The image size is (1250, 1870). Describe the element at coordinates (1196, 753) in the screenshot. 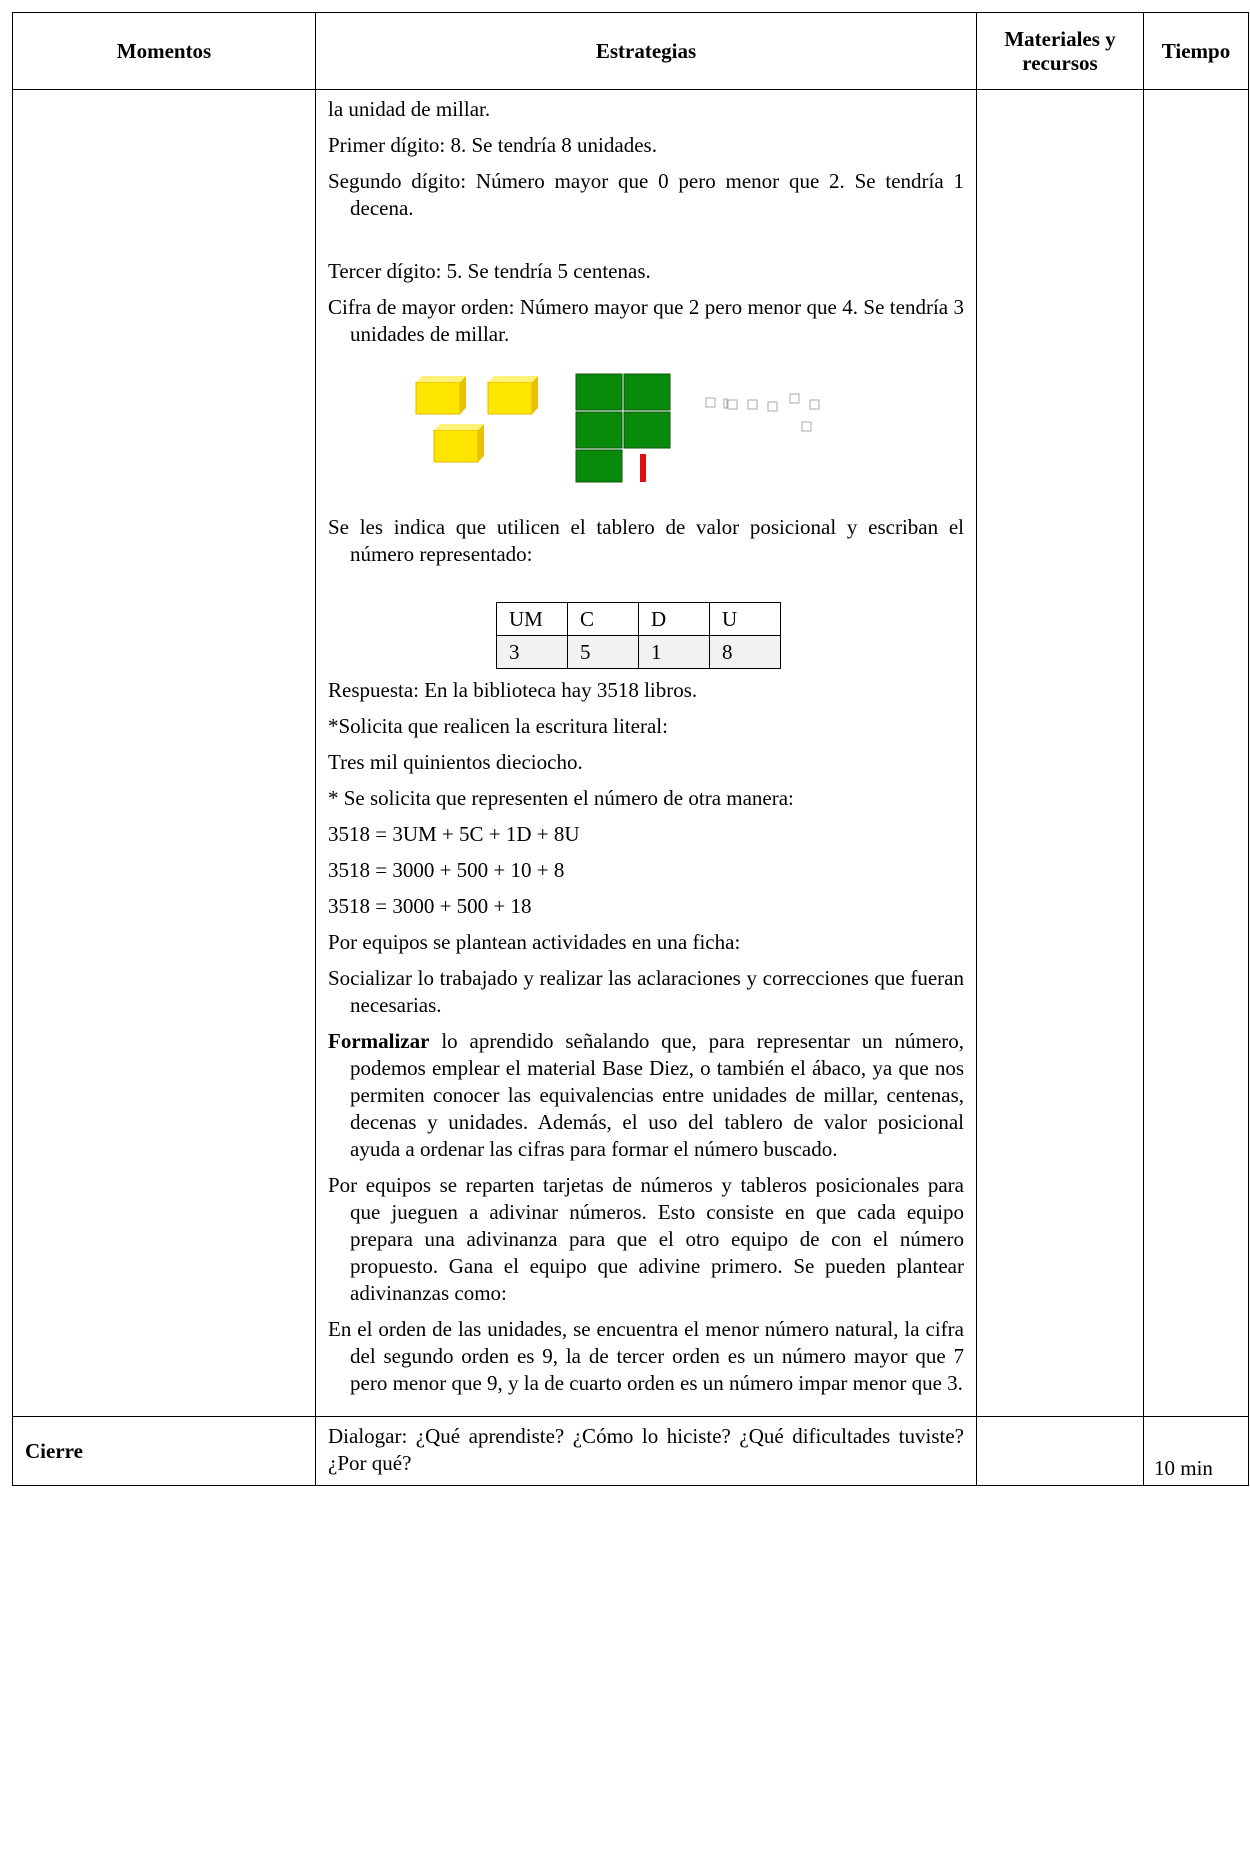

I see `tiempo-cell` at that location.